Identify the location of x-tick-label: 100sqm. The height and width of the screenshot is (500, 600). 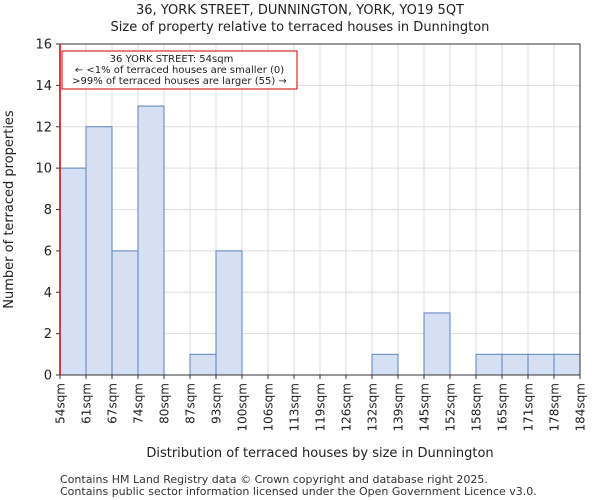
(243, 407).